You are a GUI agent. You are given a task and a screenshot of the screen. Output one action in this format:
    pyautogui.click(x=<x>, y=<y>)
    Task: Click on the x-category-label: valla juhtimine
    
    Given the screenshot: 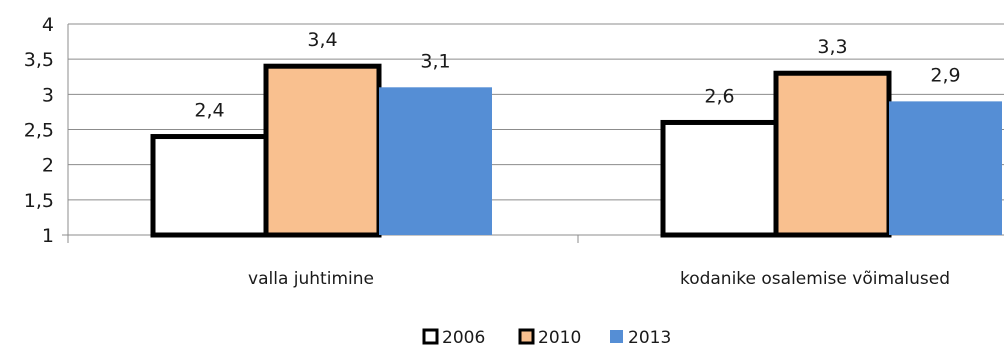 What is the action you would take?
    pyautogui.click(x=311, y=279)
    